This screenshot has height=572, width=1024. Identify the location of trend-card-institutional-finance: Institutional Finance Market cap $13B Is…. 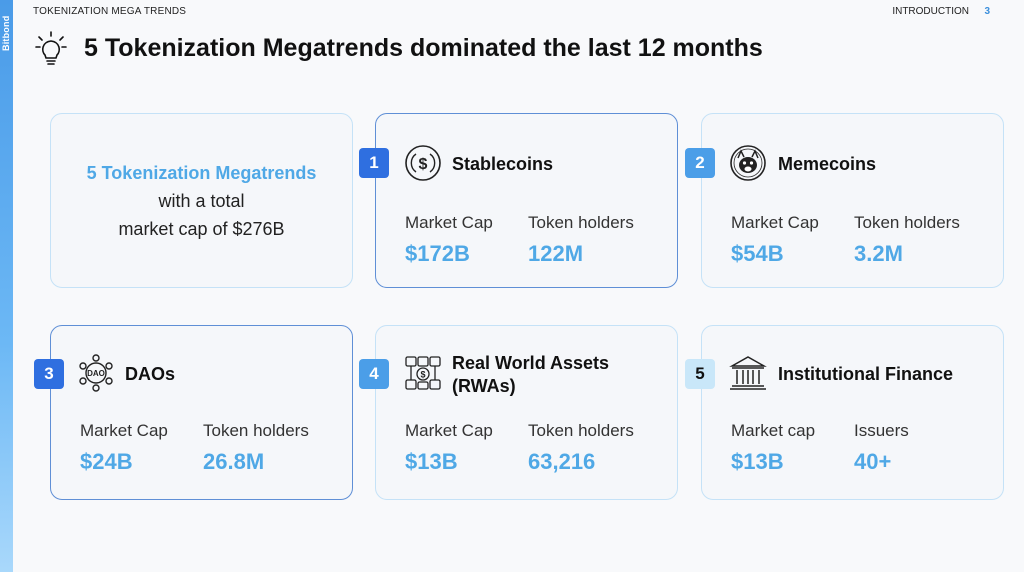
(852, 412).